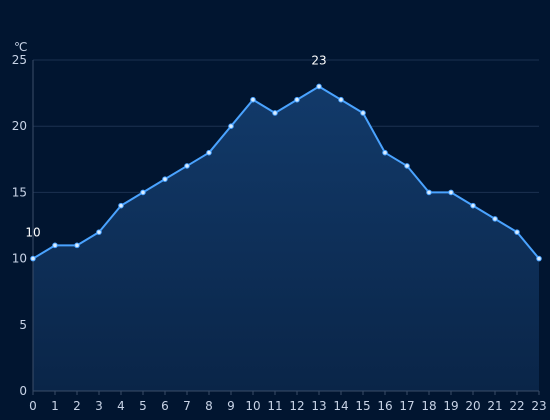 This screenshot has width=550, height=420. Describe the element at coordinates (77, 406) in the screenshot. I see `x-tick-label: 2` at that location.